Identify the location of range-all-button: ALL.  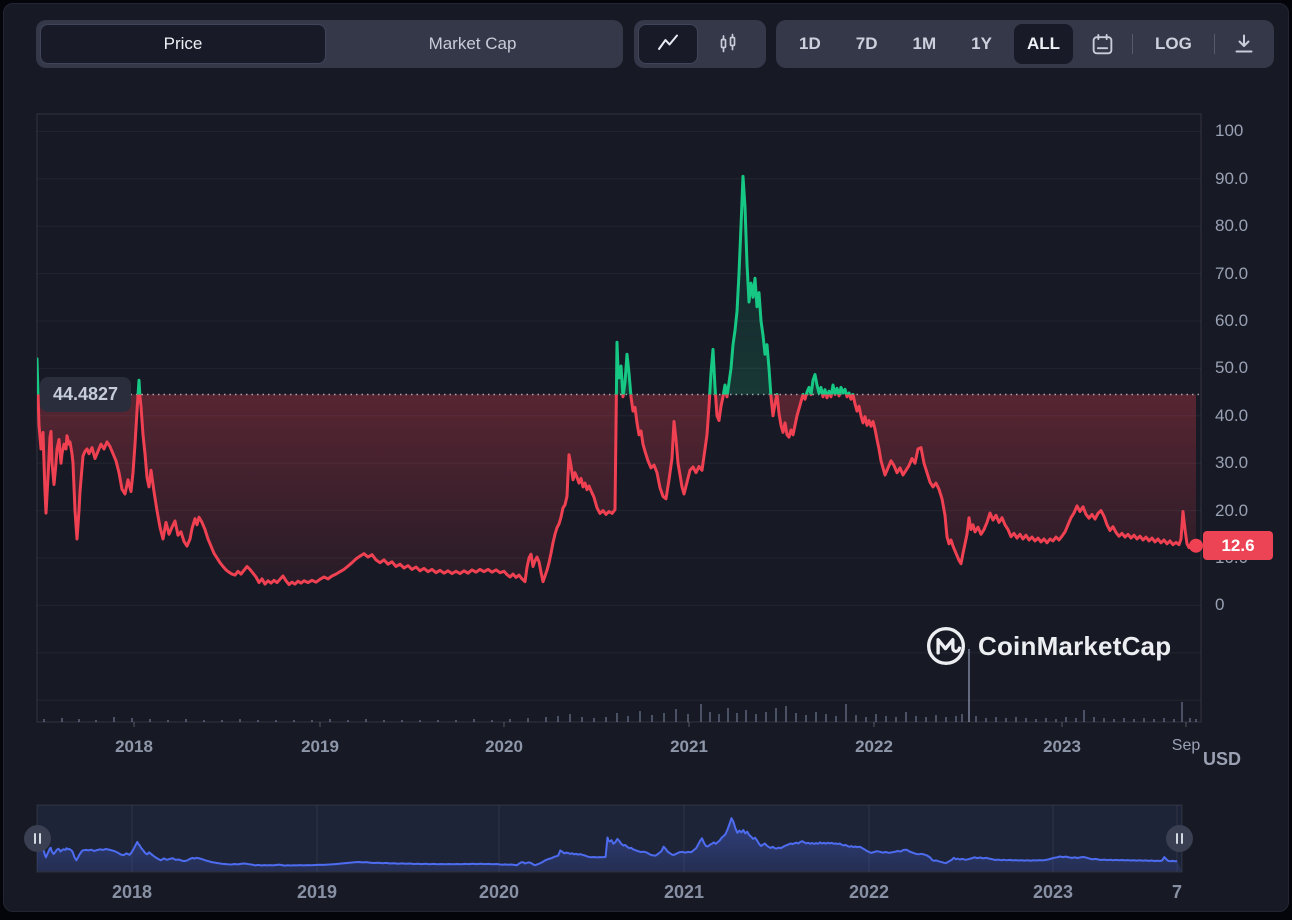
(1043, 44).